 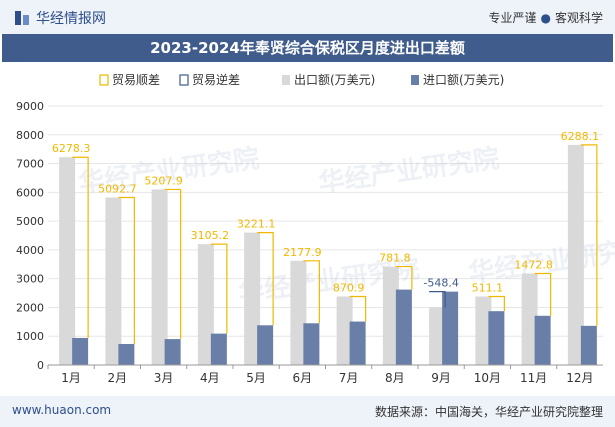 I want to click on balance-data-label: 781.8, so click(x=395, y=258).